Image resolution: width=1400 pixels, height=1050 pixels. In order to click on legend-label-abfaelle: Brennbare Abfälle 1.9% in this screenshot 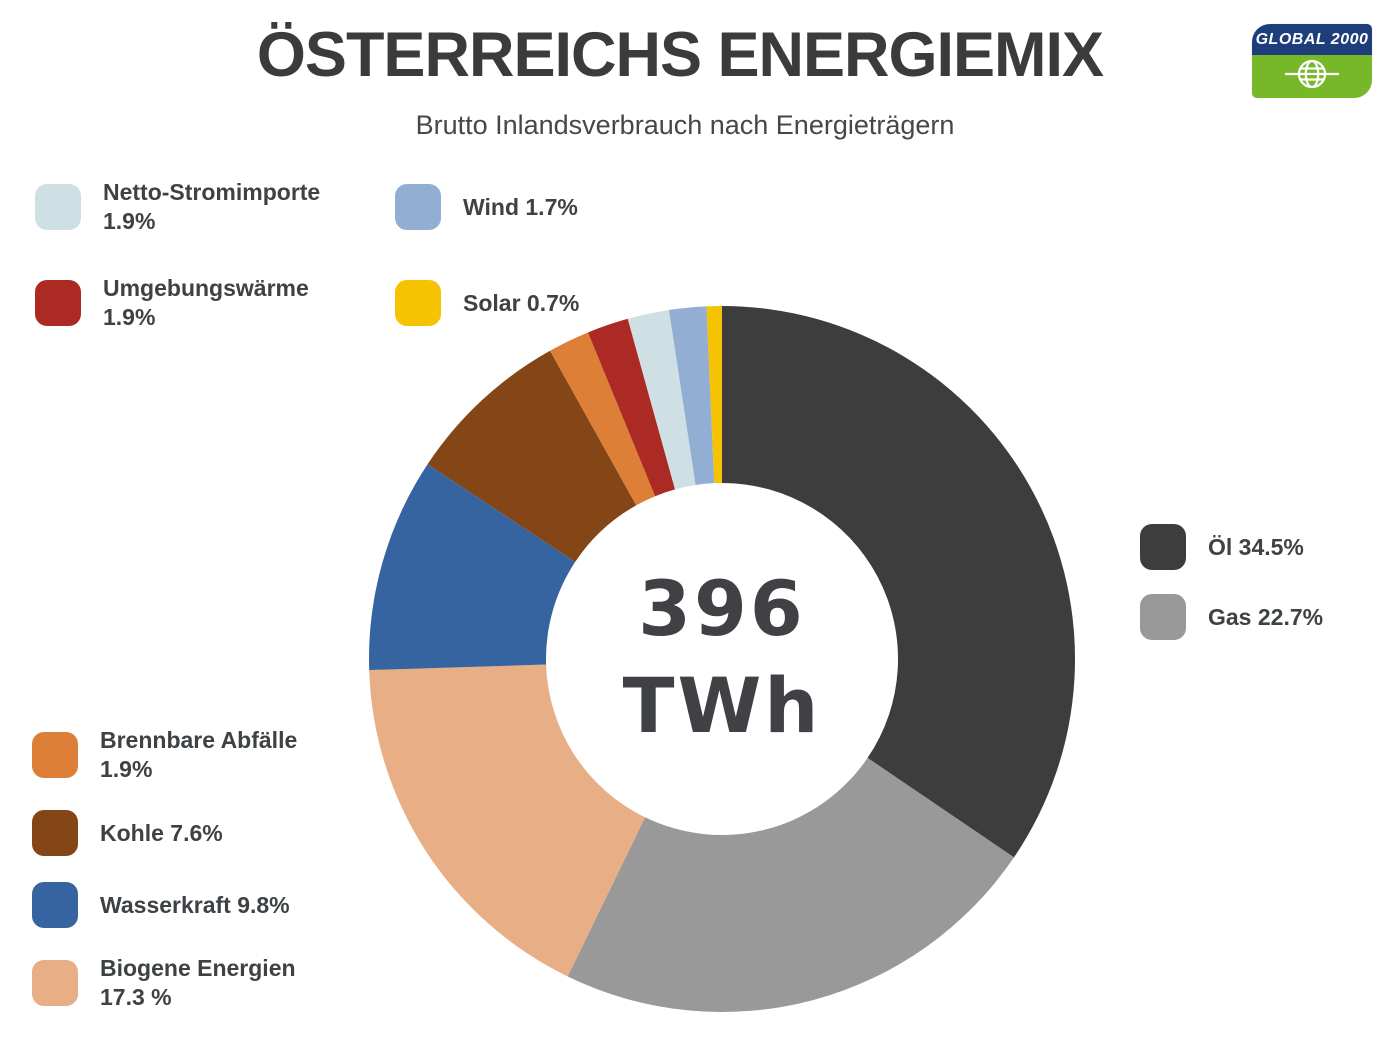, I will do `click(199, 754)`.